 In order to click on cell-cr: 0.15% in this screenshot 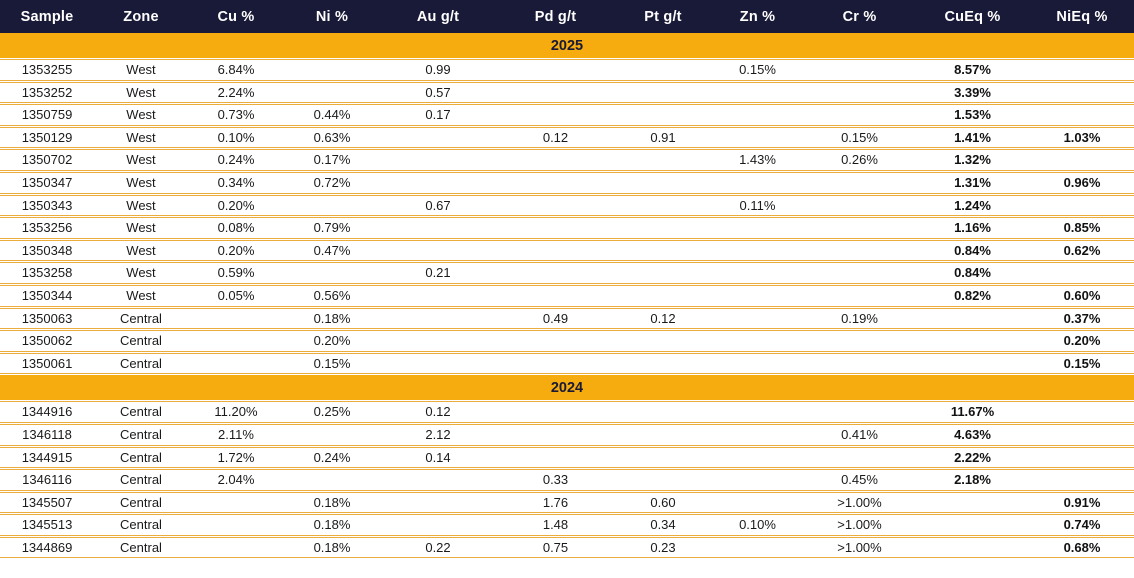, I will do `click(859, 137)`.